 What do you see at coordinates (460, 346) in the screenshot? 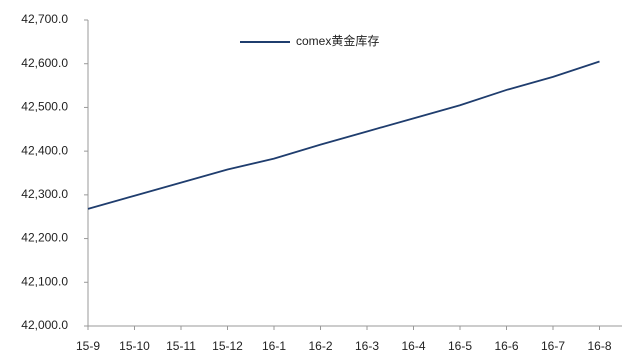
I see `x-tick-label: 16-5` at bounding box center [460, 346].